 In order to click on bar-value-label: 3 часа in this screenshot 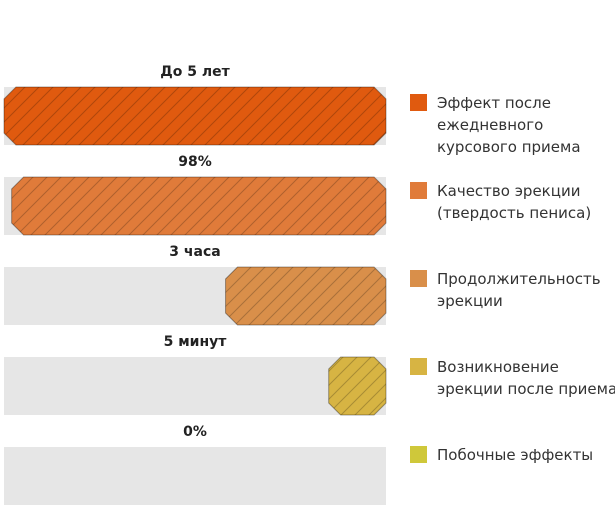, I will do `click(194, 252)`.